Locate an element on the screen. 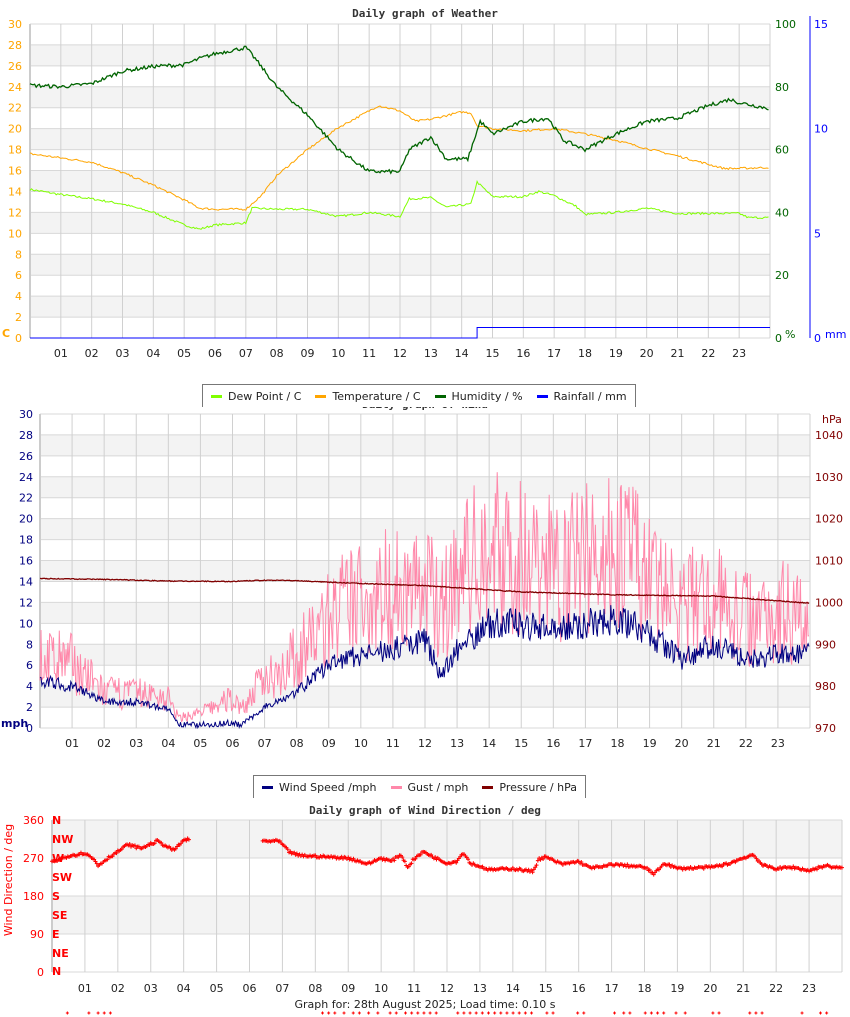  y-tick-hpa: 1020 is located at coordinates (829, 519).